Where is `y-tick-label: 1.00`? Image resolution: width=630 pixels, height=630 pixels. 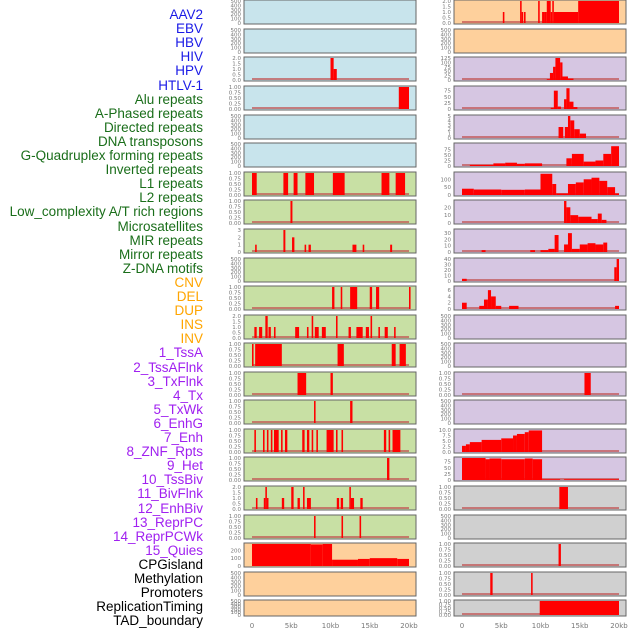 y-tick-label: 1.00 is located at coordinates (445, 574).